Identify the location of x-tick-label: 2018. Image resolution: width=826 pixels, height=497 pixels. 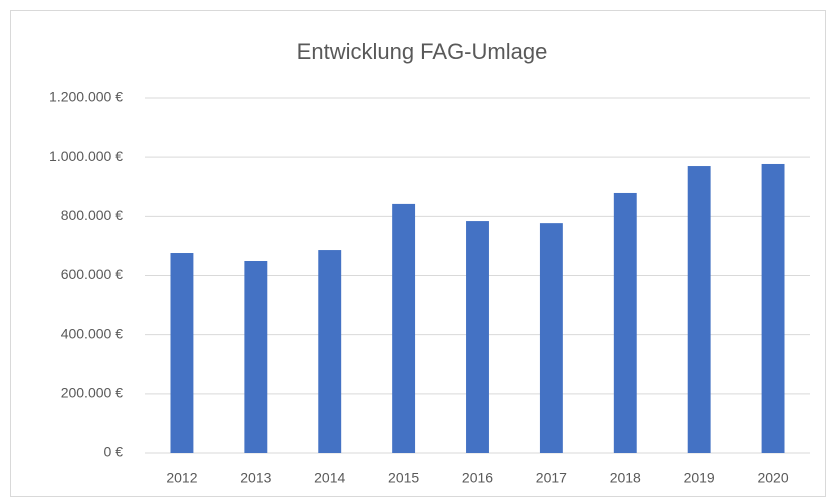
(625, 478).